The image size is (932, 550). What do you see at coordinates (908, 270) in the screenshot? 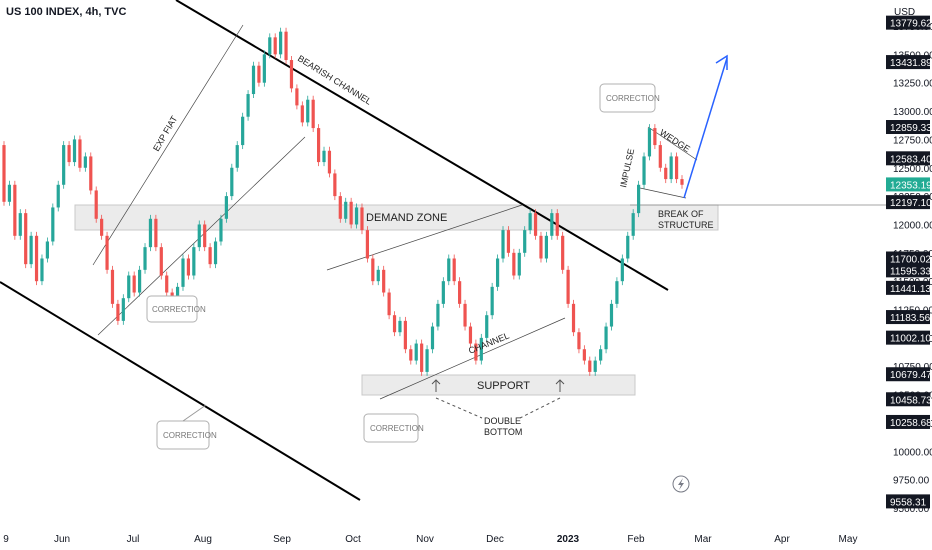
I see `price-tag-7: 11595.33` at bounding box center [908, 270].